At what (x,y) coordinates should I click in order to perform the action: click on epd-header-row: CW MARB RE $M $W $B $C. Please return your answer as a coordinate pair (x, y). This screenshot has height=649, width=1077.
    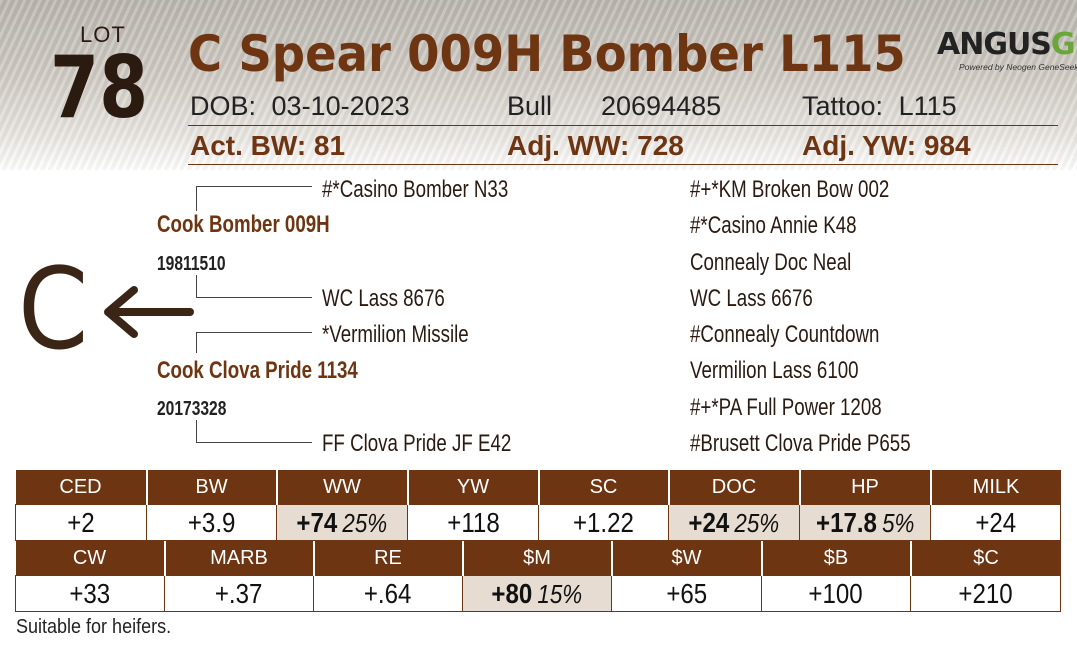
    Looking at the image, I should click on (538, 558).